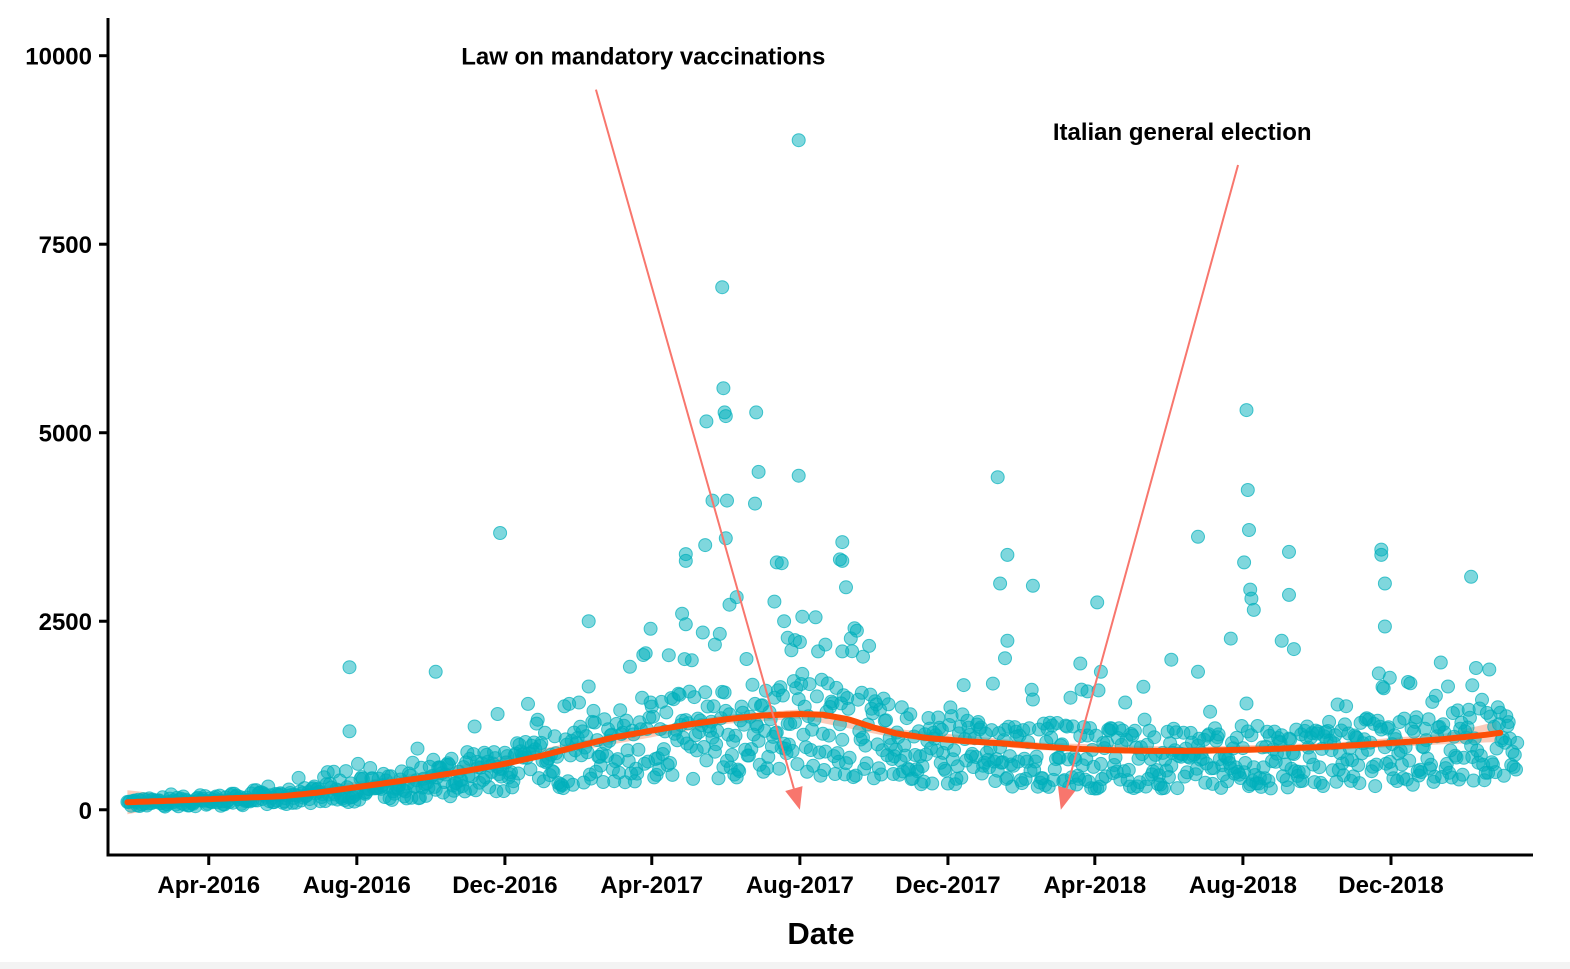 Image resolution: width=1570 pixels, height=969 pixels. Describe the element at coordinates (1243, 885) in the screenshot. I see `x-tick-label: Aug-2018` at that location.